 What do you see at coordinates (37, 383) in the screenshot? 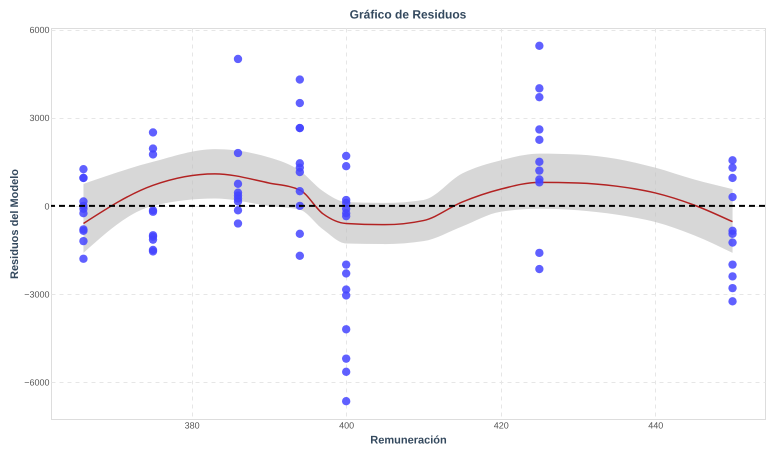
I see `y-tick-label: −6000` at bounding box center [37, 383].